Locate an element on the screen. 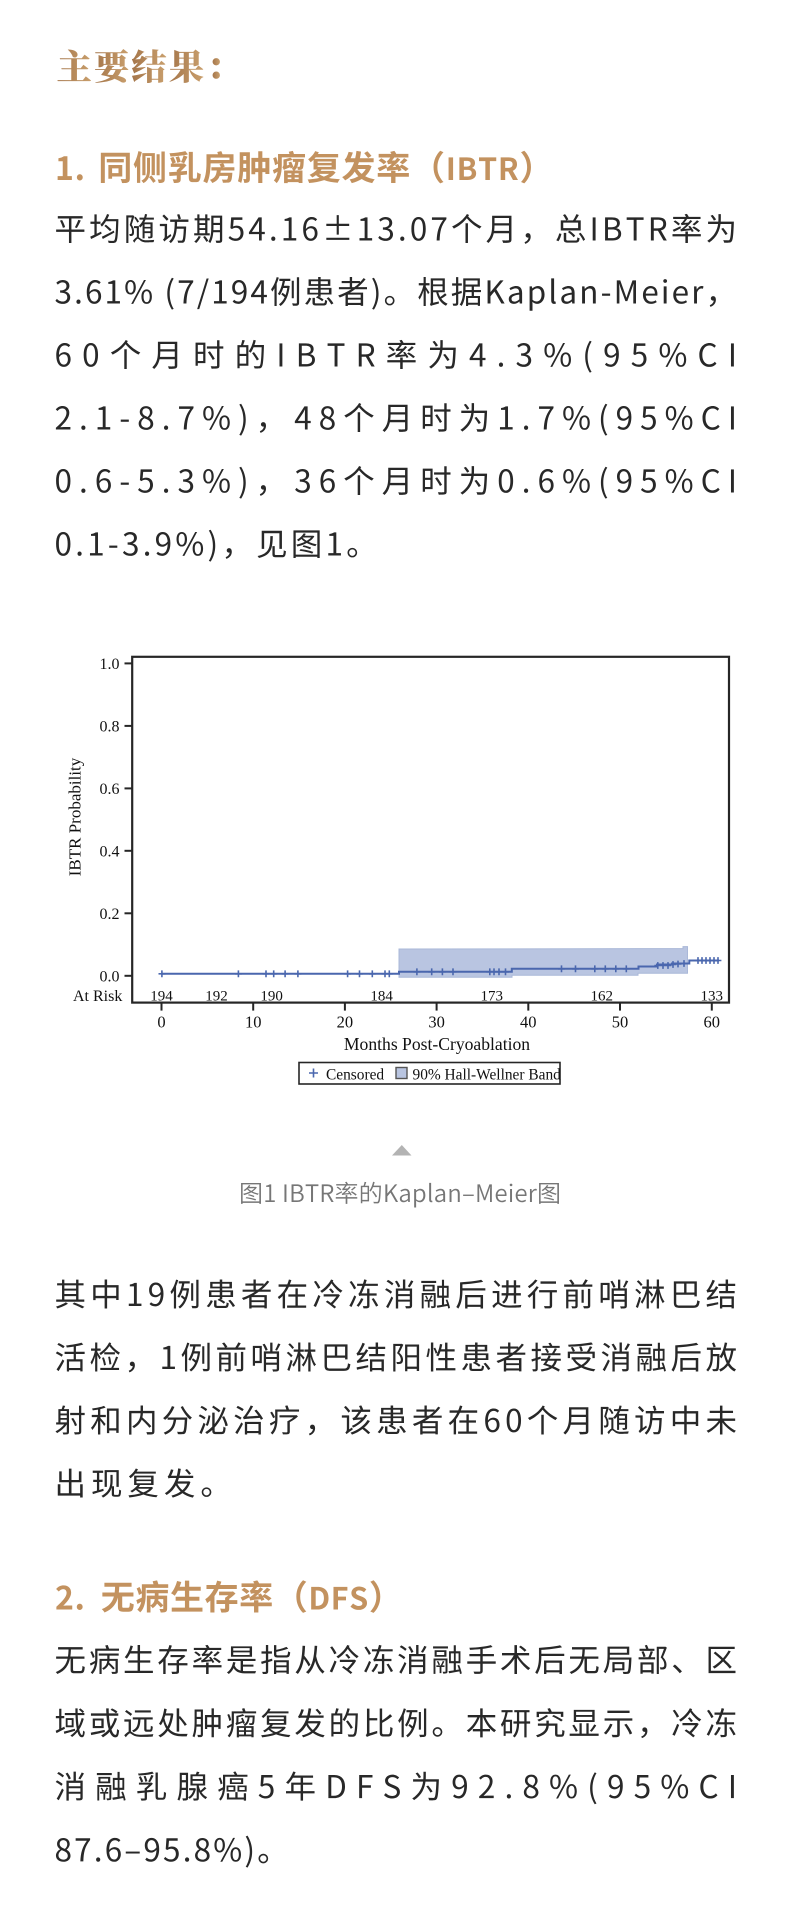 This screenshot has width=800, height=1913. svg-text: 1.0 is located at coordinates (110, 664).